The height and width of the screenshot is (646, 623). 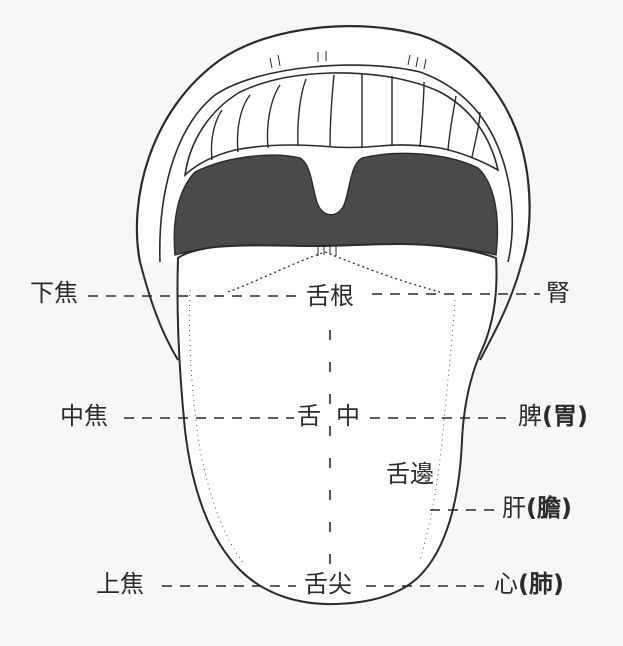 I want to click on label-she-jian: 舌尖, so click(x=328, y=584).